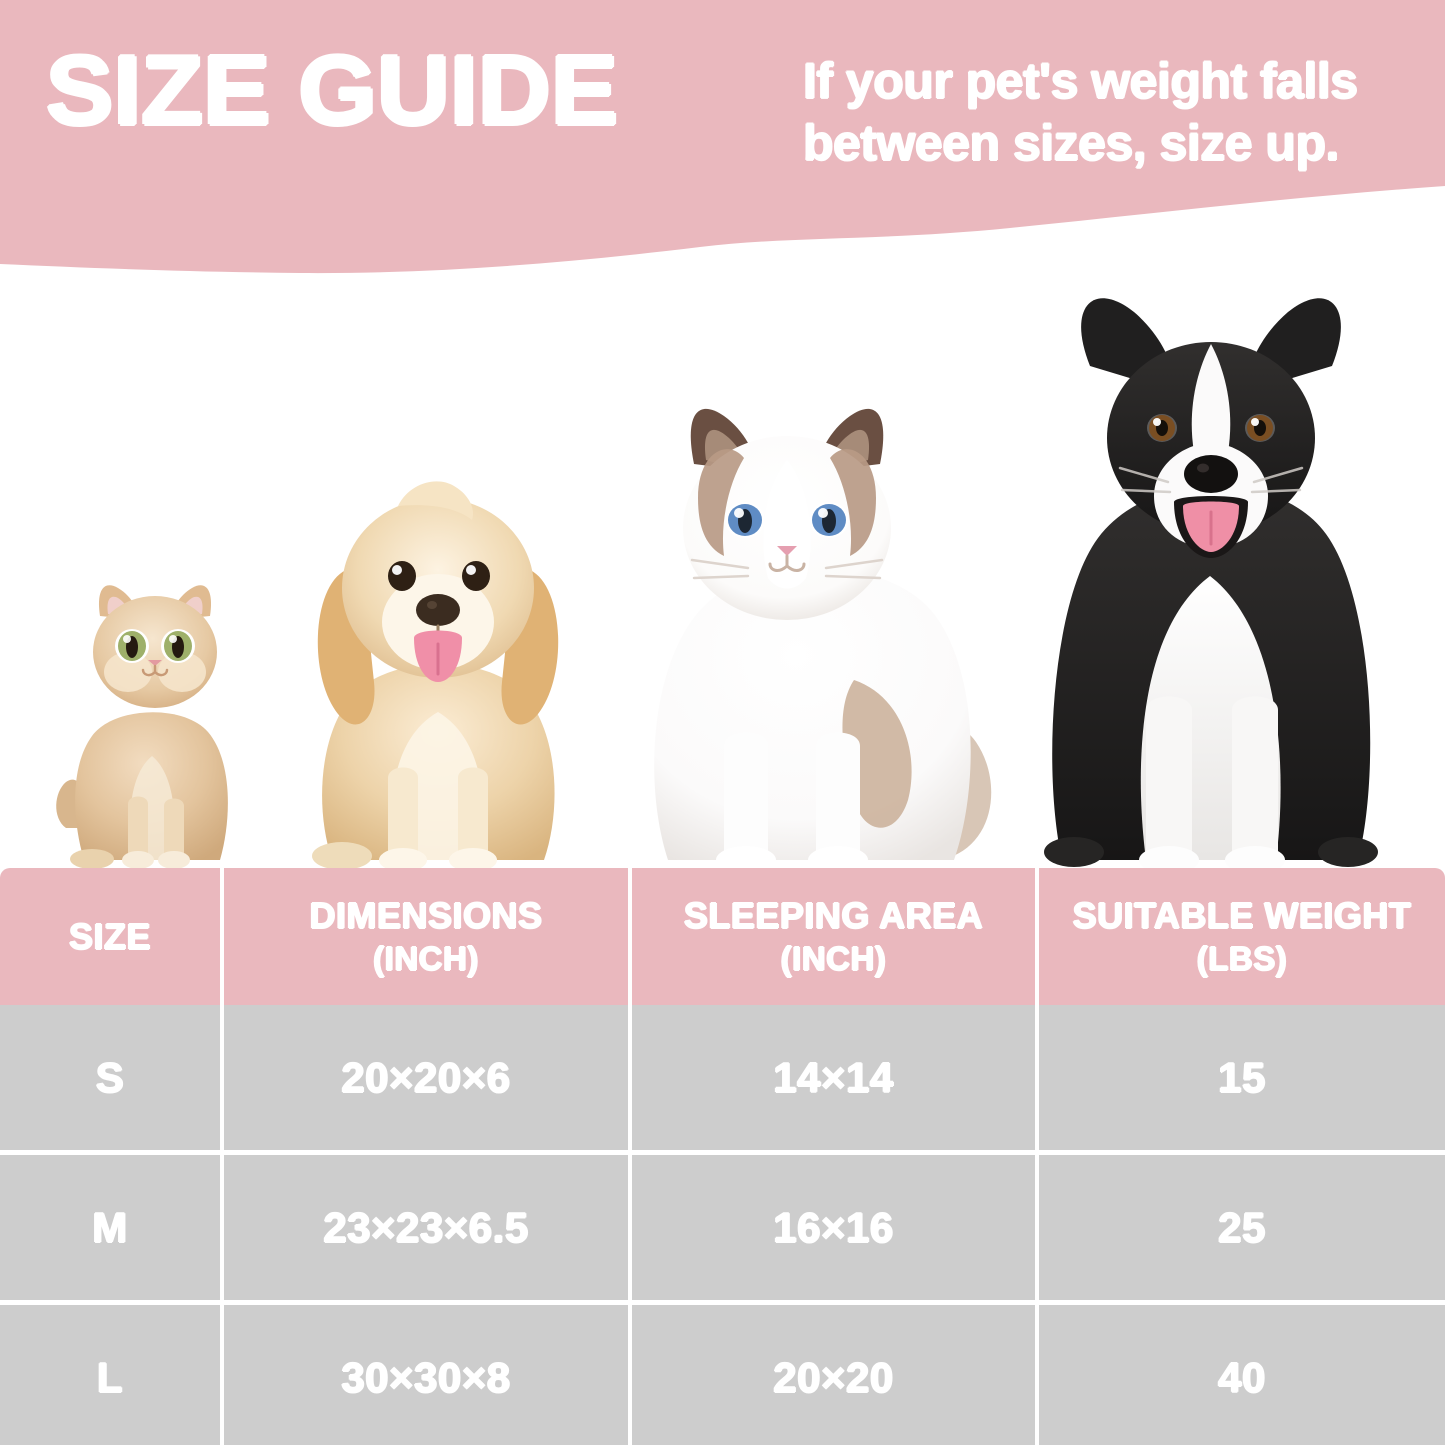  Describe the element at coordinates (1211, 570) in the screenshot. I see `pet-border-collie-dog` at that location.